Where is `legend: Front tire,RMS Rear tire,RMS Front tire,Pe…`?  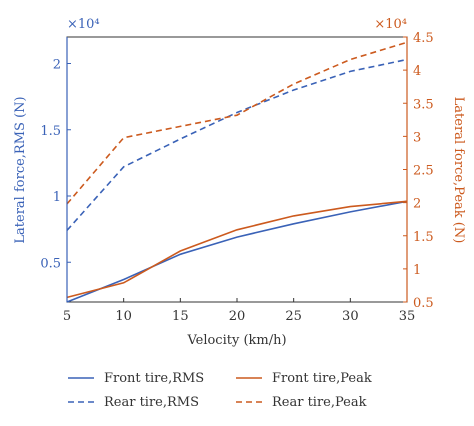
legend: Front tire,RMS Rear tire,RMS Front tire,Pe… is located at coordinates (220, 390).